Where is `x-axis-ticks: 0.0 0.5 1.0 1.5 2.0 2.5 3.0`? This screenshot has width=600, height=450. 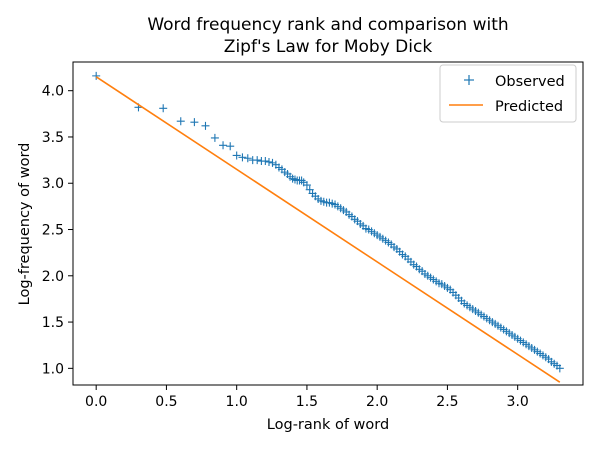
x-axis-ticks: 0.0 0.5 1.0 1.5 2.0 2.5 3.0 is located at coordinates (307, 397).